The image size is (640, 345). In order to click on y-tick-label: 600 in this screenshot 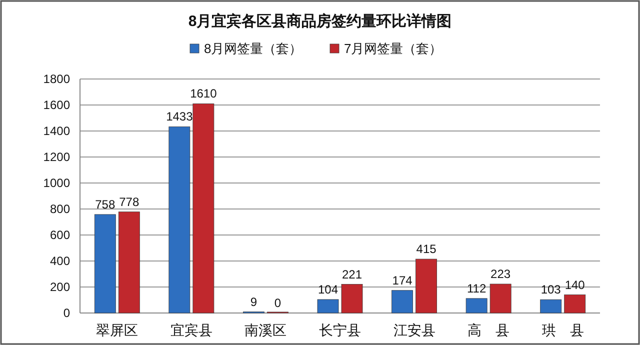, I will do `click(60, 235)`.